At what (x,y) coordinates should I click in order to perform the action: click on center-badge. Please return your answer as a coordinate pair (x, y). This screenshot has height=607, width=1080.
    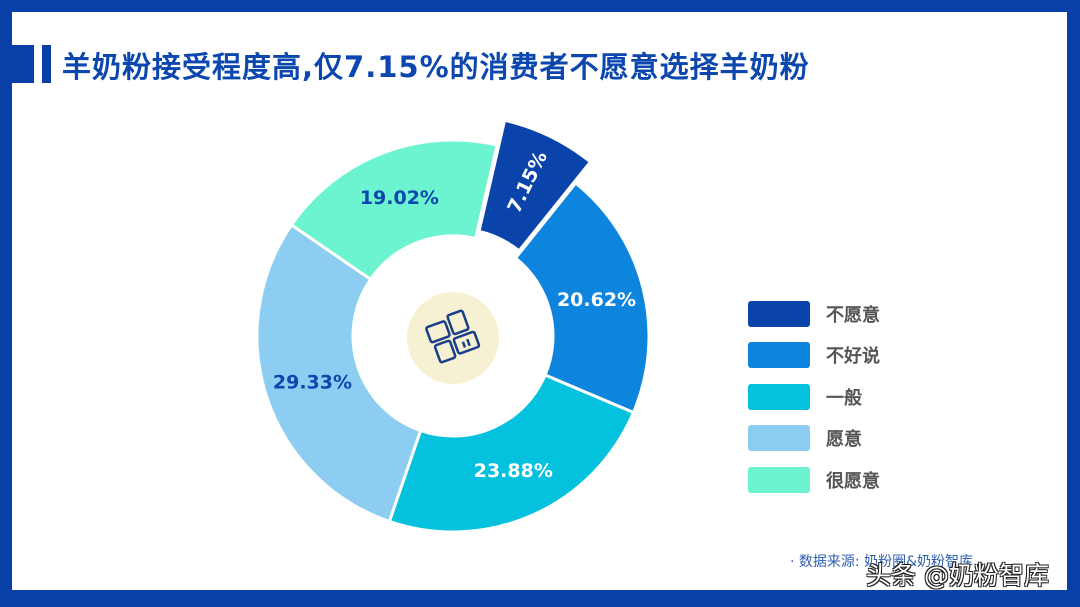
    Looking at the image, I should click on (453, 338).